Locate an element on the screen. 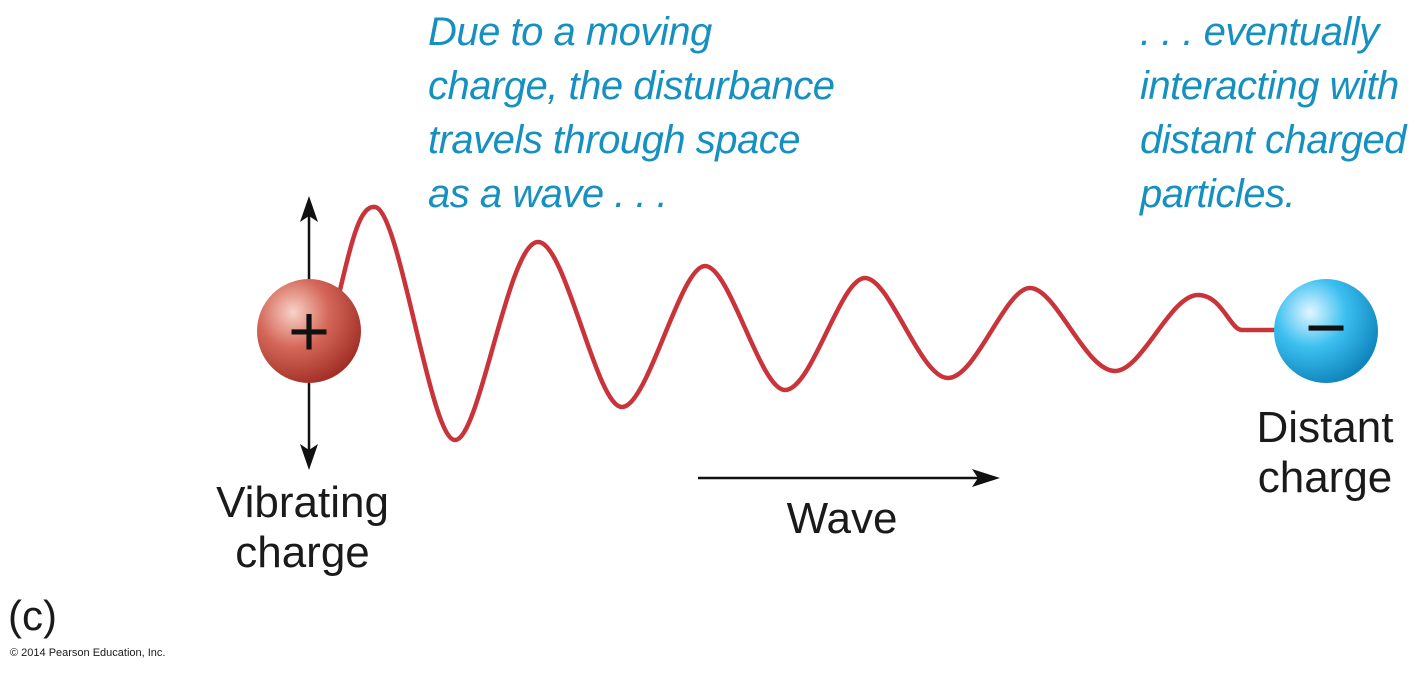 The image size is (1411, 673). vibrating-charge-label: Vibrating charge is located at coordinates (302, 528).